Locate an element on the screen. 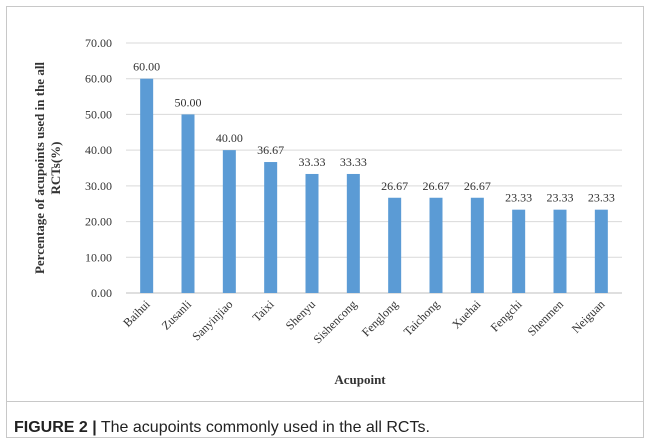 Image resolution: width=652 pixels, height=446 pixels. y-tick-label: 50.00 is located at coordinates (98, 114).